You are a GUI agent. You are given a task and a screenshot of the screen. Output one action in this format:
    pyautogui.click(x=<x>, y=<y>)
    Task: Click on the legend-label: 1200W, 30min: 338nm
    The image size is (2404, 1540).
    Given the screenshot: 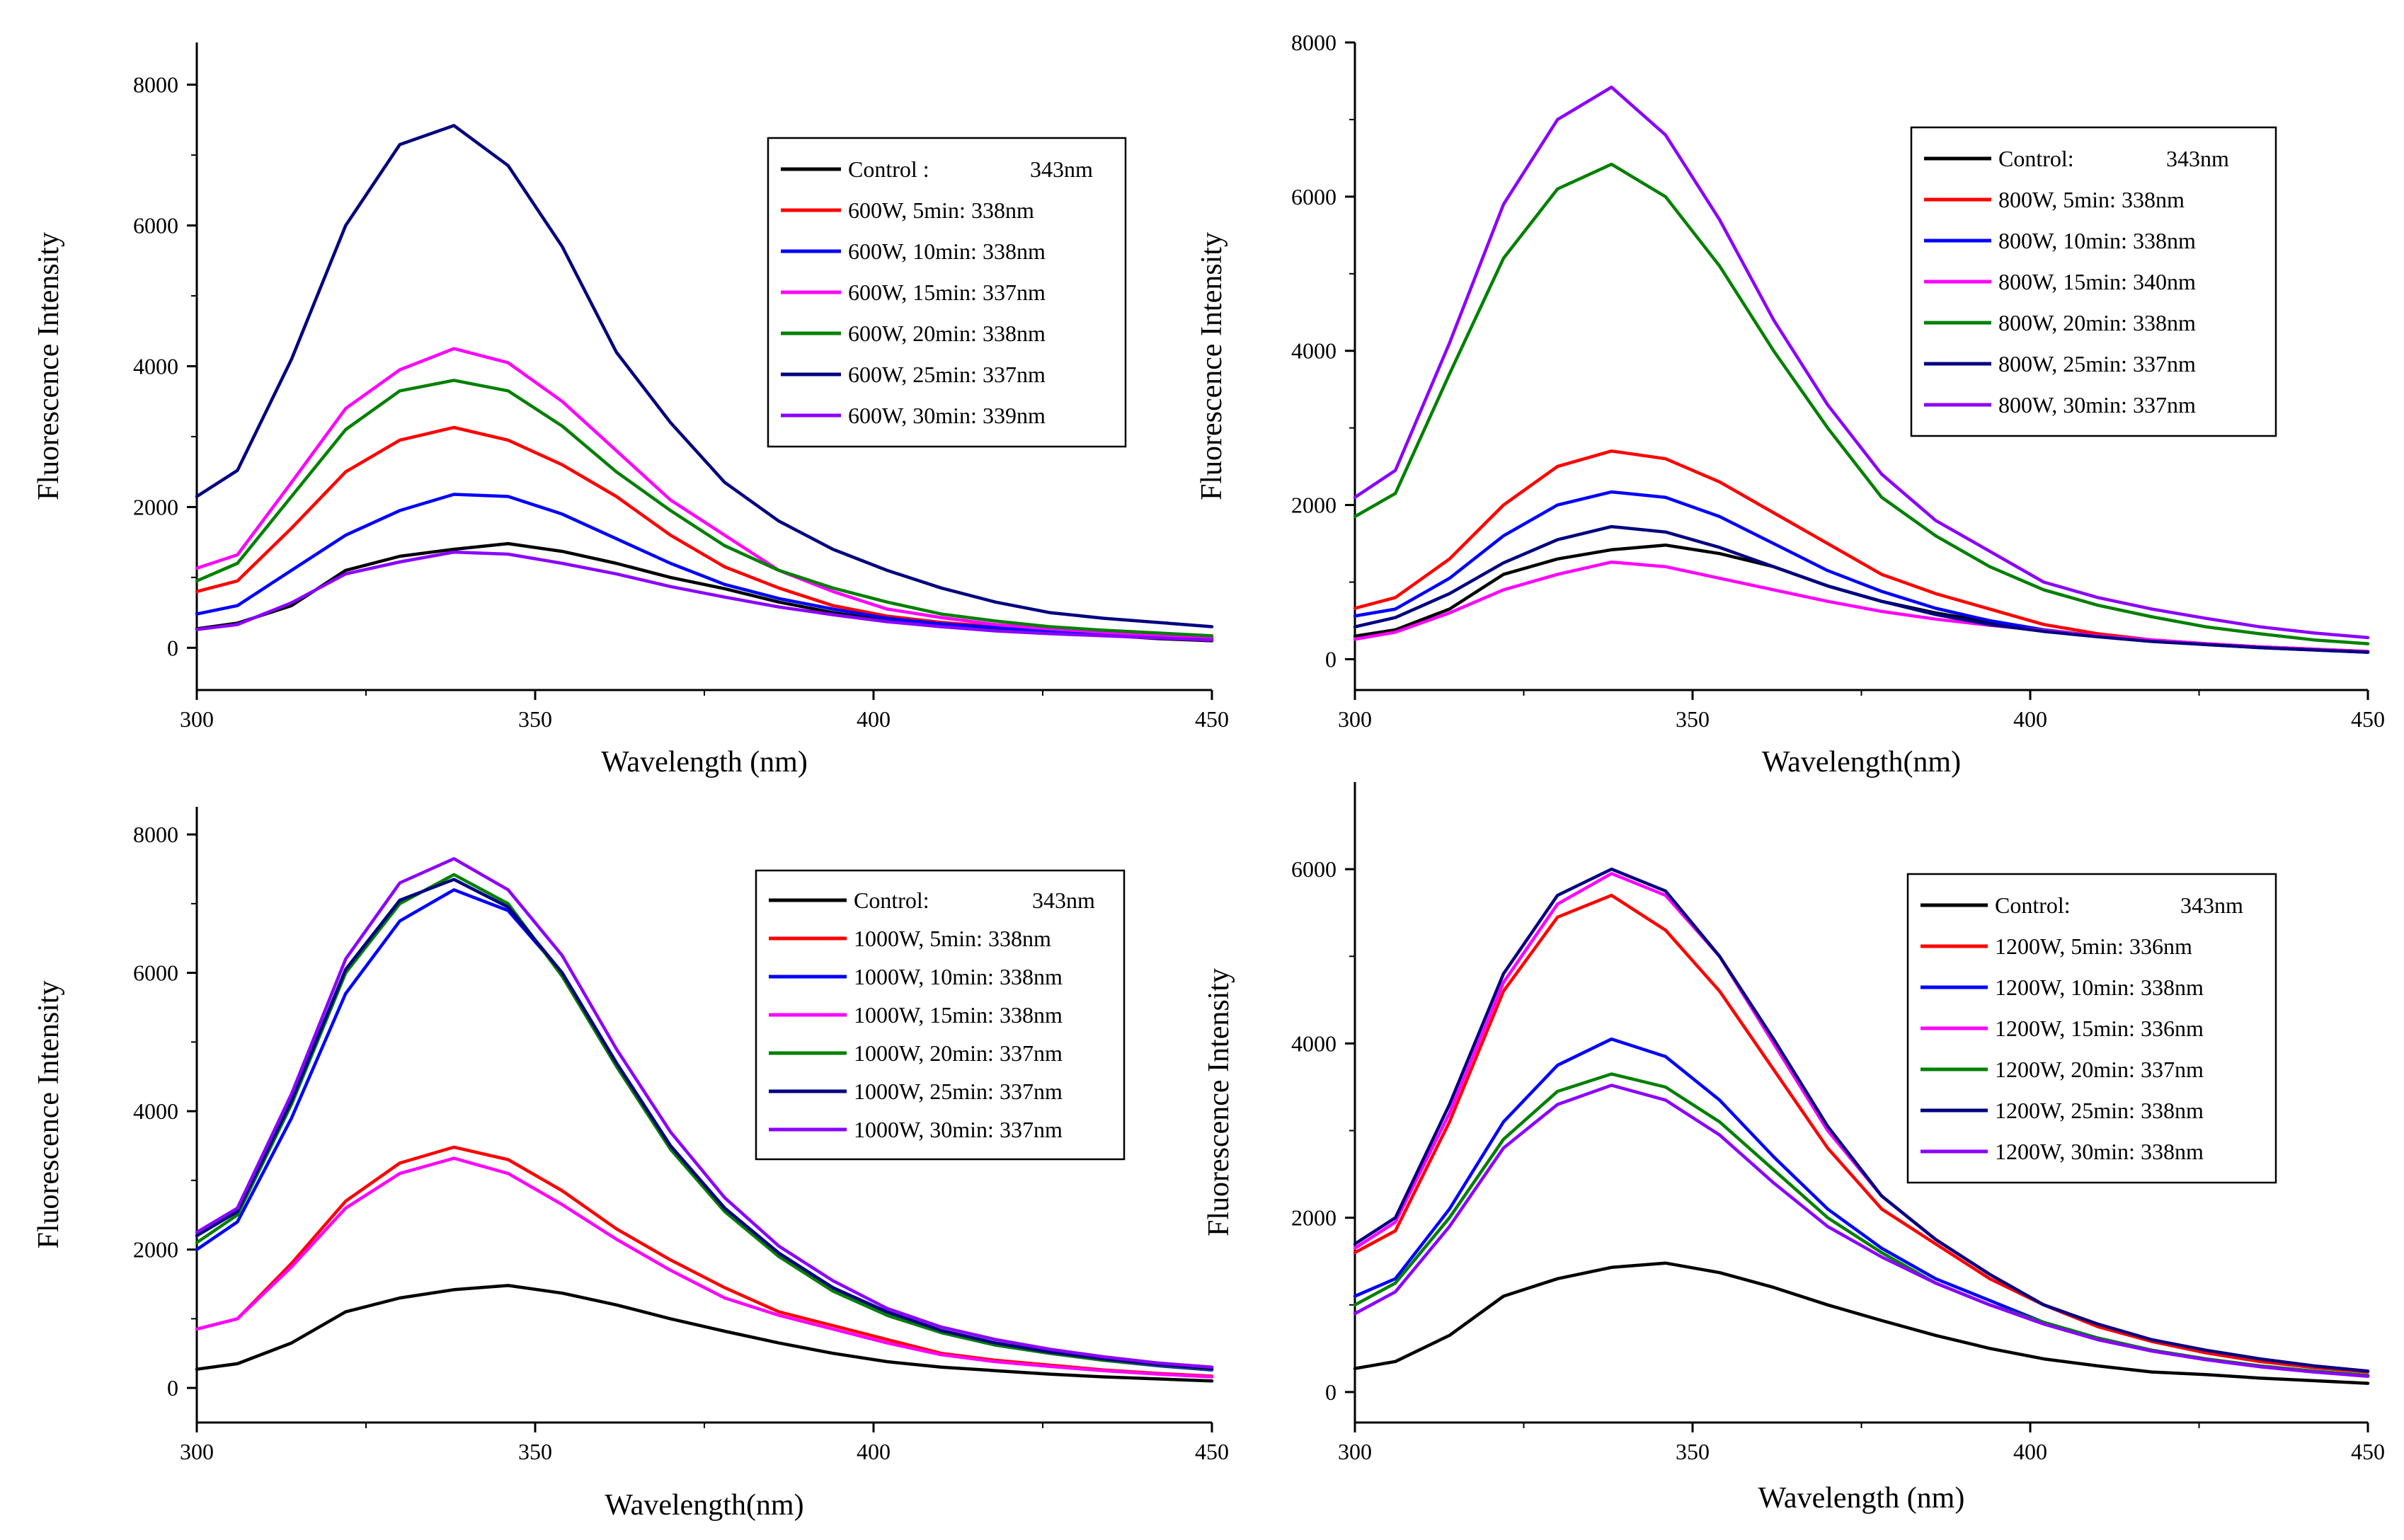 What is the action you would take?
    pyautogui.click(x=2100, y=1151)
    